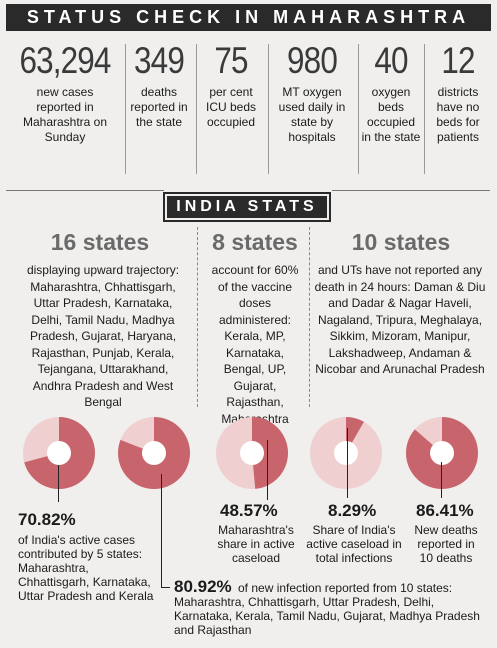 The width and height of the screenshot is (497, 648). What do you see at coordinates (270, 453) in the screenshot?
I see `donut-share-slice` at bounding box center [270, 453].